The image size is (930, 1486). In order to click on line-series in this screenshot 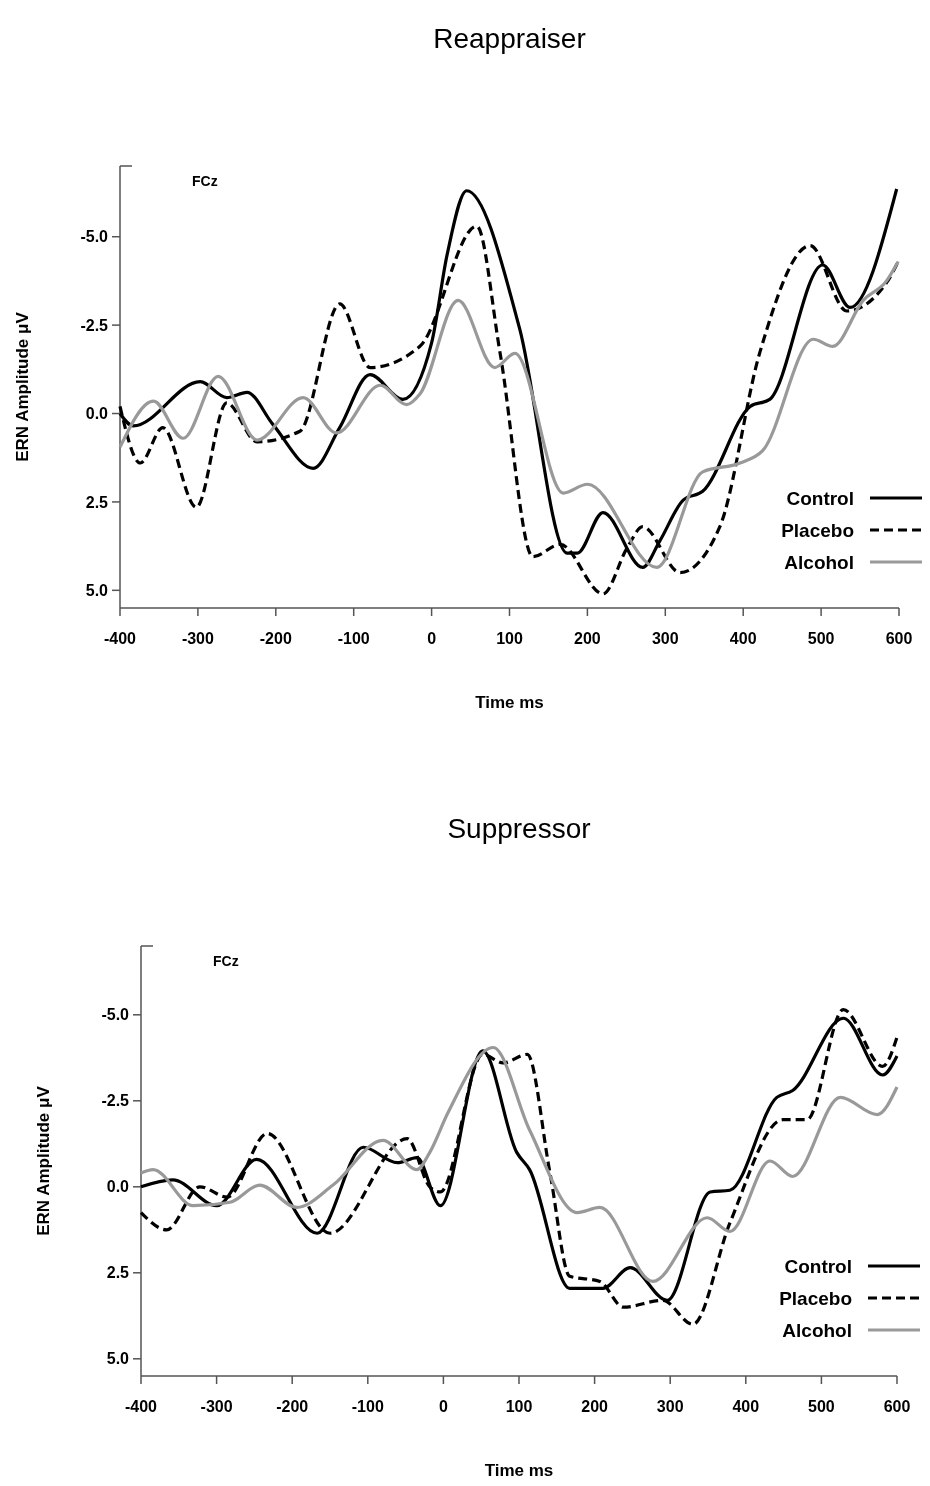, I will do `click(519, 1164)`.